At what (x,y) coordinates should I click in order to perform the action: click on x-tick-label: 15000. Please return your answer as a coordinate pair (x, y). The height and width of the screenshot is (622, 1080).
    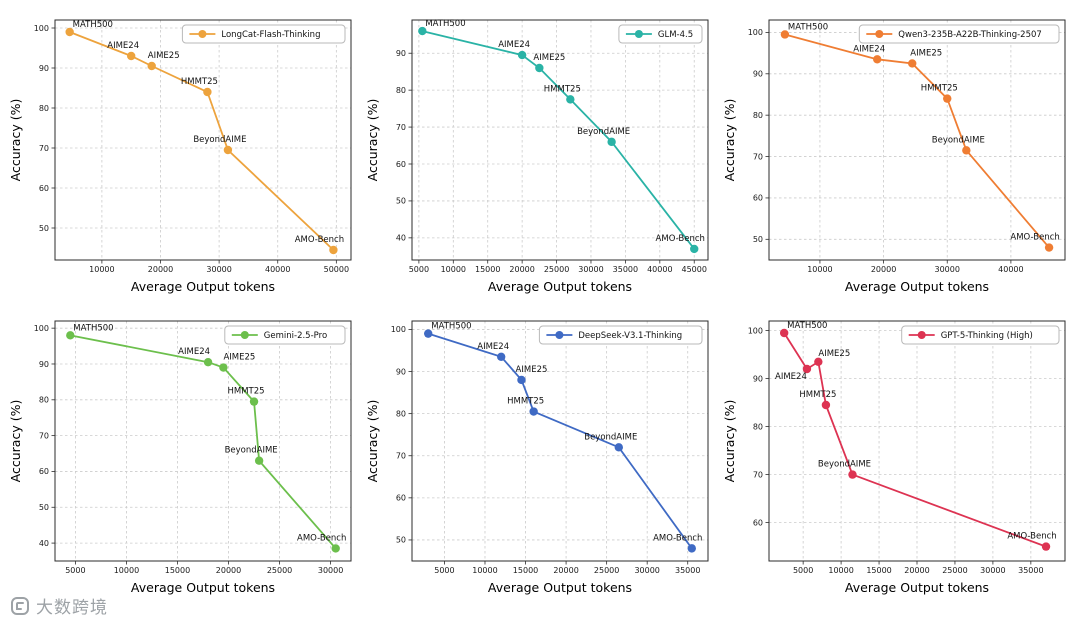
    Looking at the image, I should click on (176, 570).